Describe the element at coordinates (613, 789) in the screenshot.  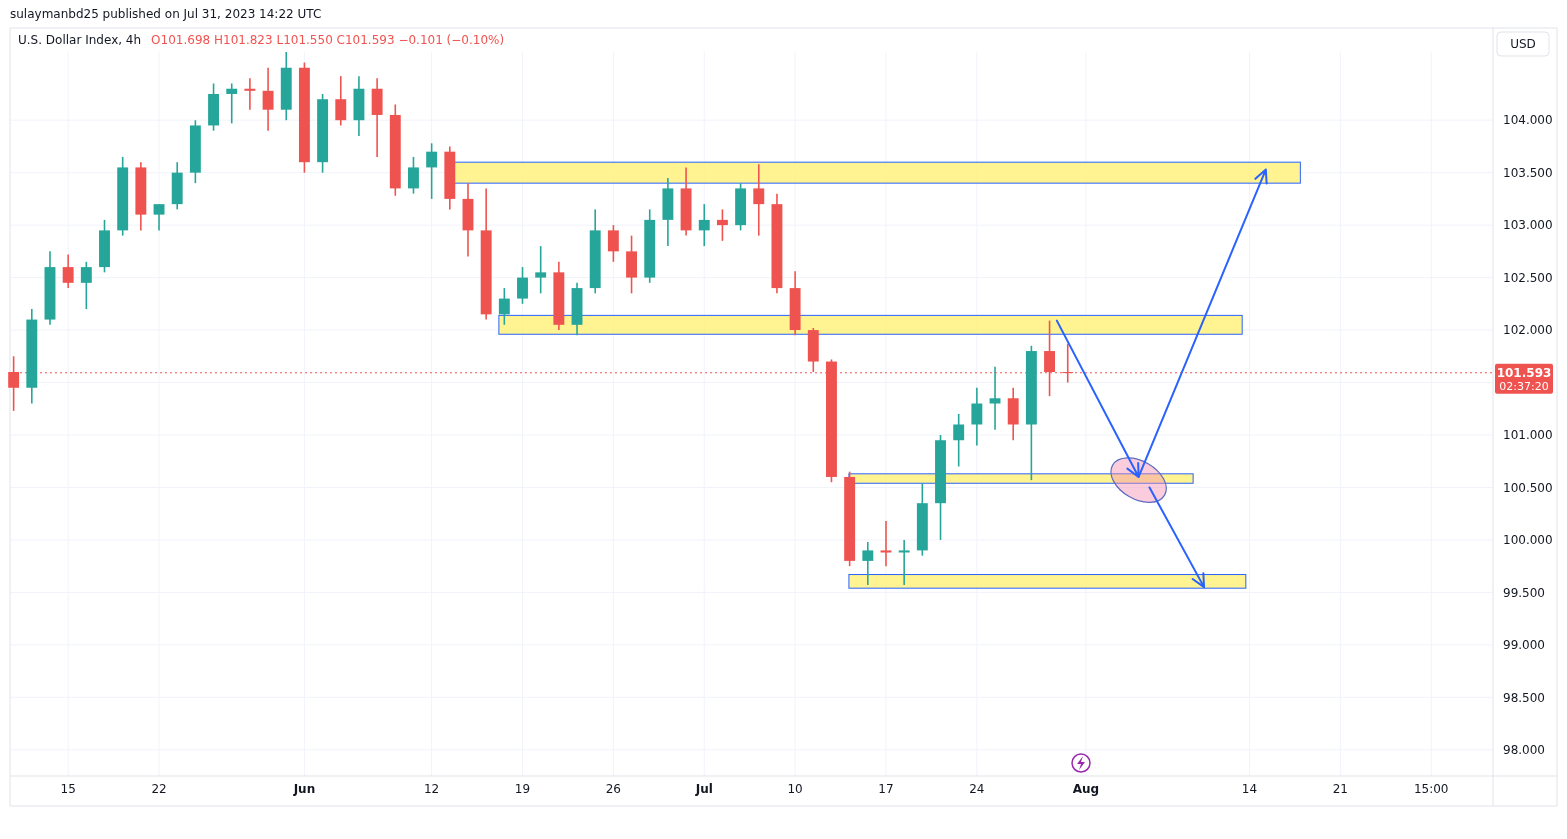
I see `x-tick-label: 26` at that location.